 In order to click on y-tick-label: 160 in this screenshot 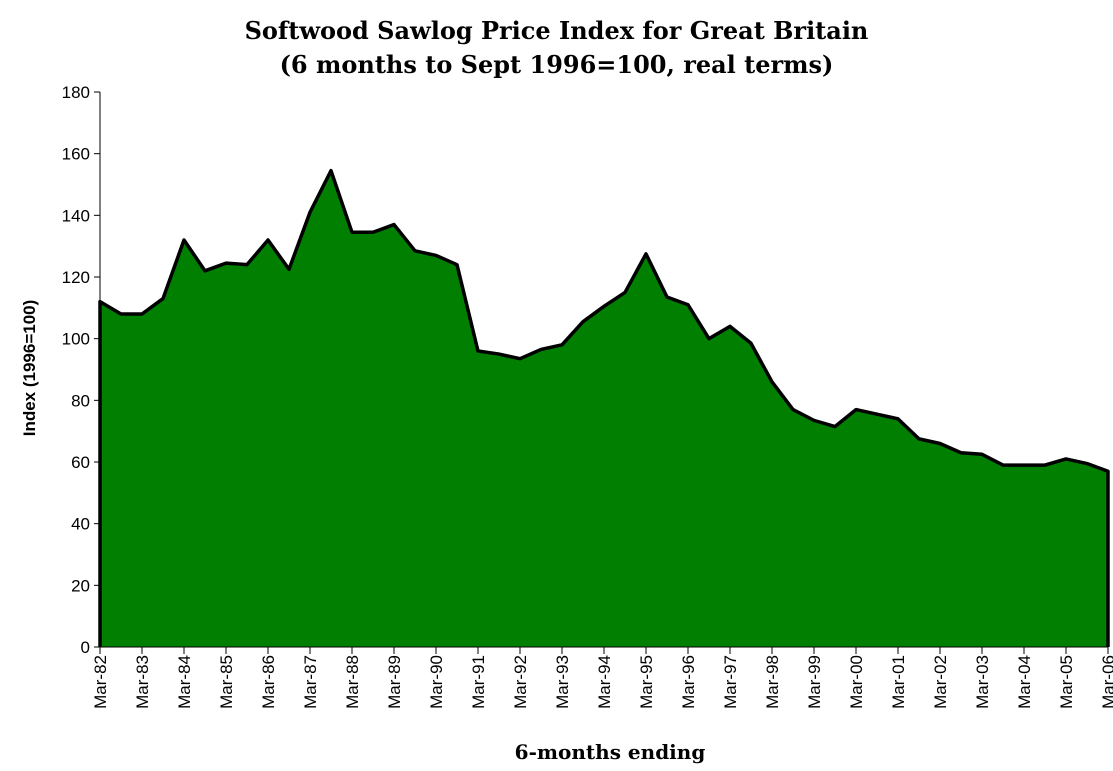, I will do `click(76, 154)`.